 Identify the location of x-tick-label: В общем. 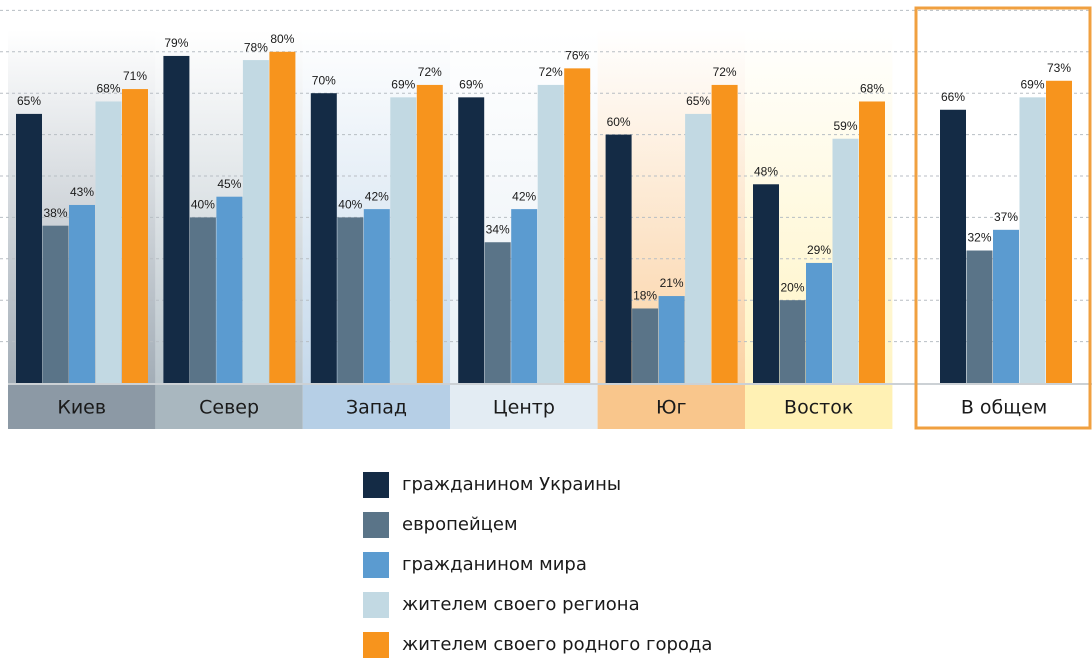
(1004, 408).